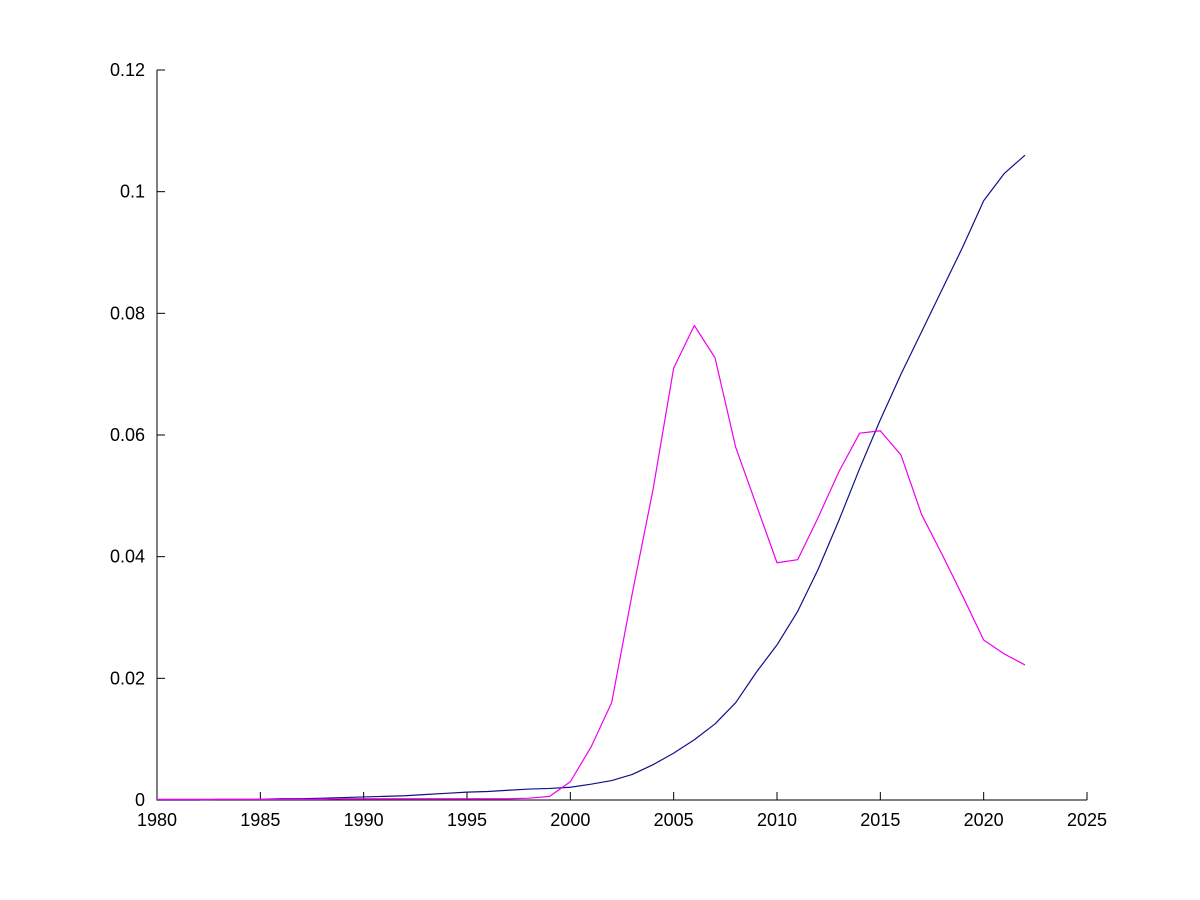 Image resolution: width=1200 pixels, height=900 pixels. I want to click on x-tick-label: 1980, so click(157, 820).